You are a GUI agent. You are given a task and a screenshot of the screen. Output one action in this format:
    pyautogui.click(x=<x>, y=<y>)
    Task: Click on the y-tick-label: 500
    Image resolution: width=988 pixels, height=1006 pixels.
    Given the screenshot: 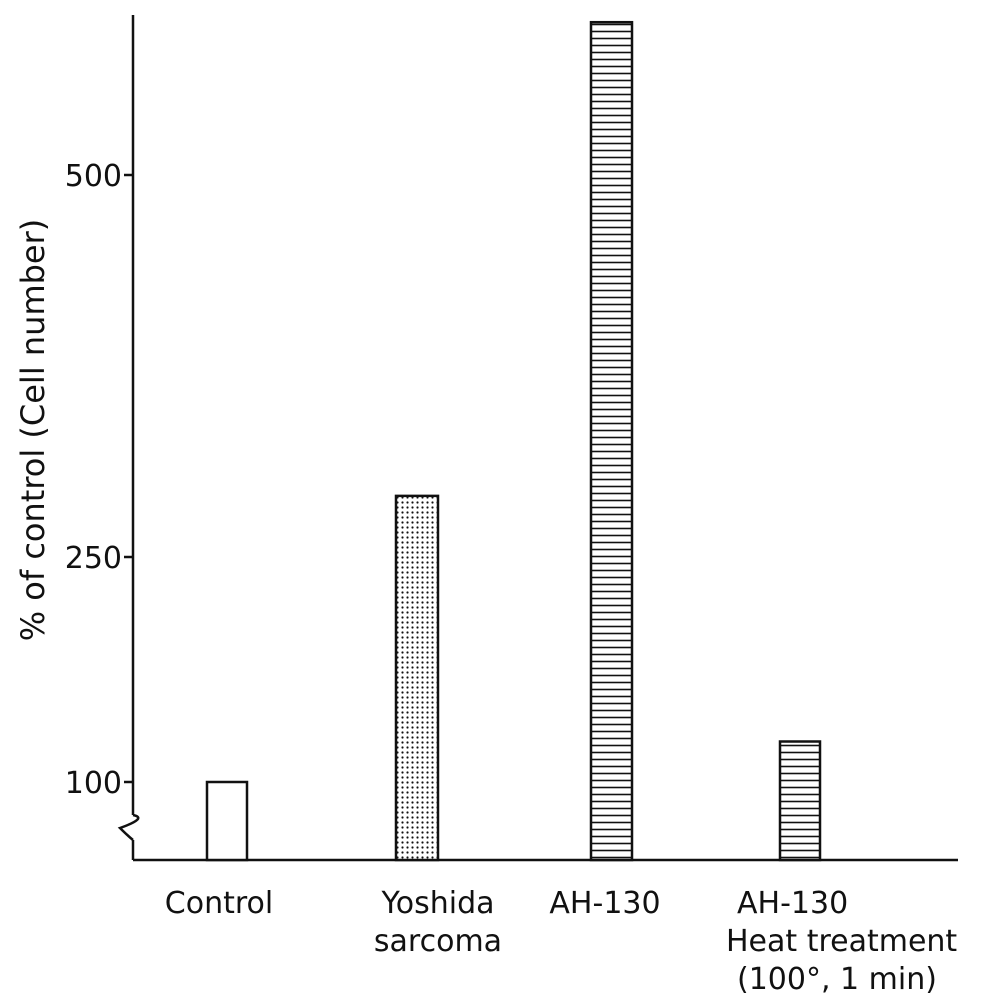 What is the action you would take?
    pyautogui.click(x=93, y=176)
    